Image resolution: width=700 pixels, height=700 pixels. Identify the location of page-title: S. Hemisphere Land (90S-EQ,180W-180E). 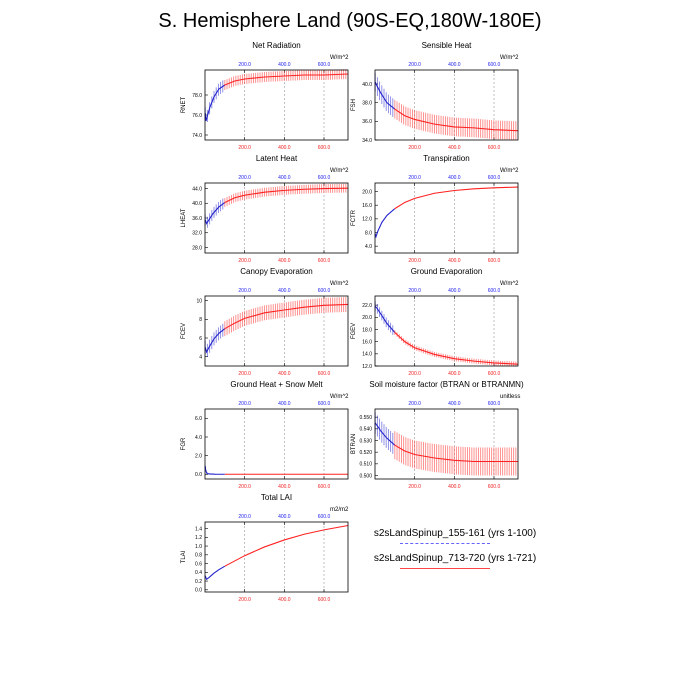
(350, 21).